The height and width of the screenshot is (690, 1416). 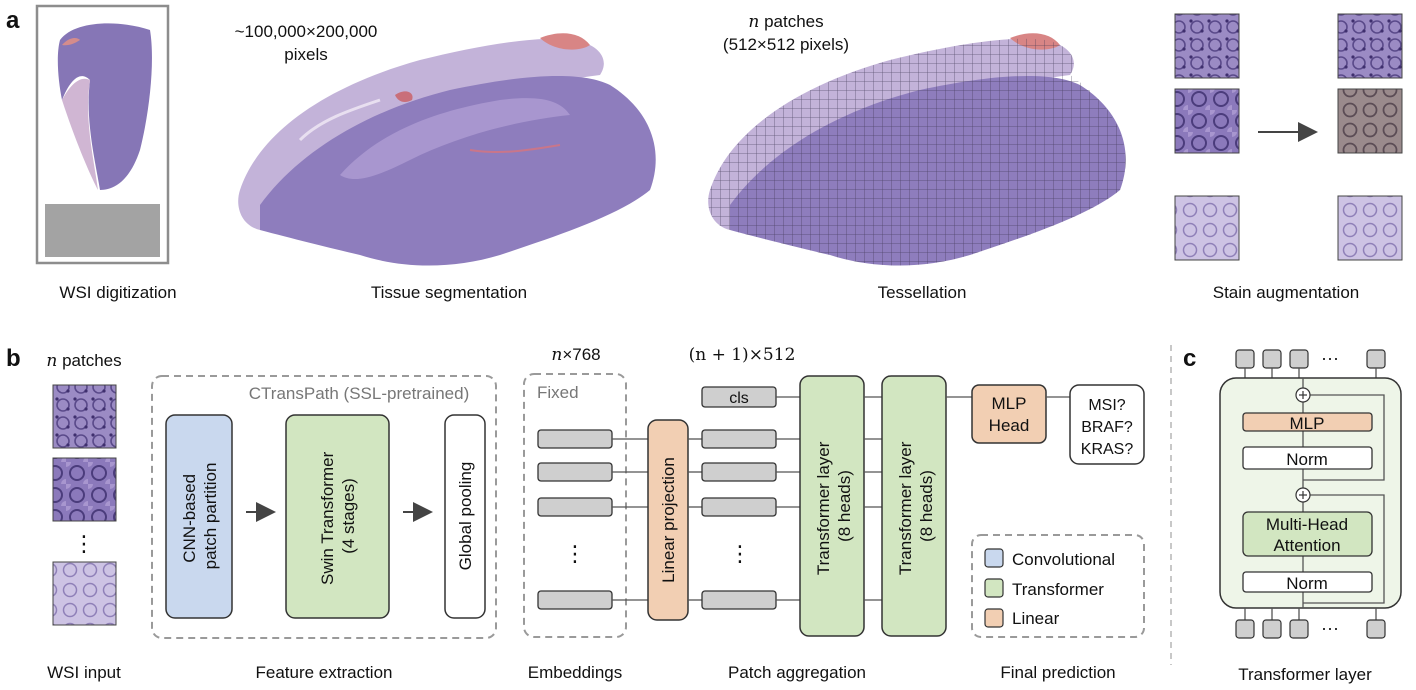 I want to click on embedding-tokens: ⋮, so click(x=575, y=519).